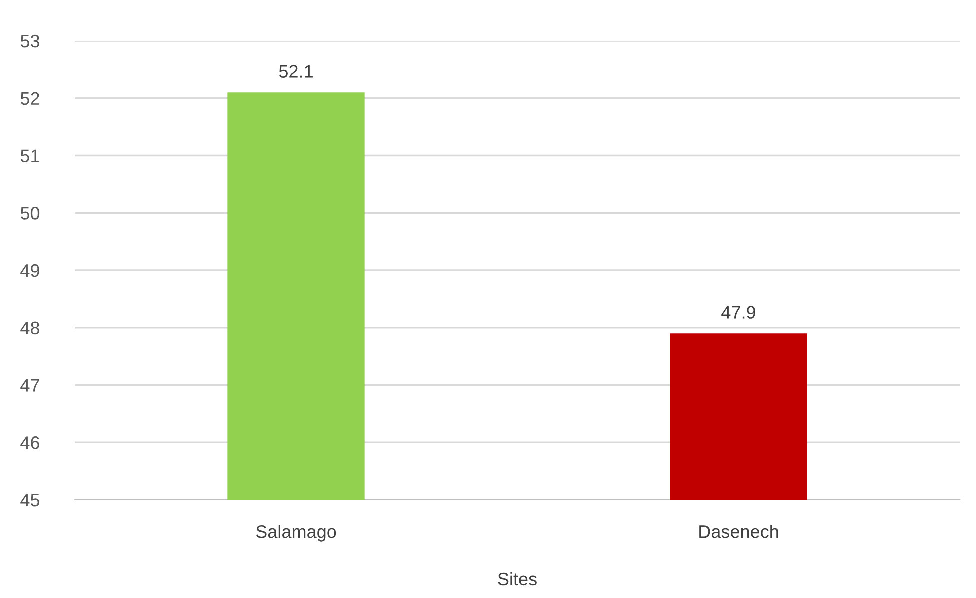 The width and height of the screenshot is (976, 598). Describe the element at coordinates (30, 156) in the screenshot. I see `y-tick-label: 51` at that location.